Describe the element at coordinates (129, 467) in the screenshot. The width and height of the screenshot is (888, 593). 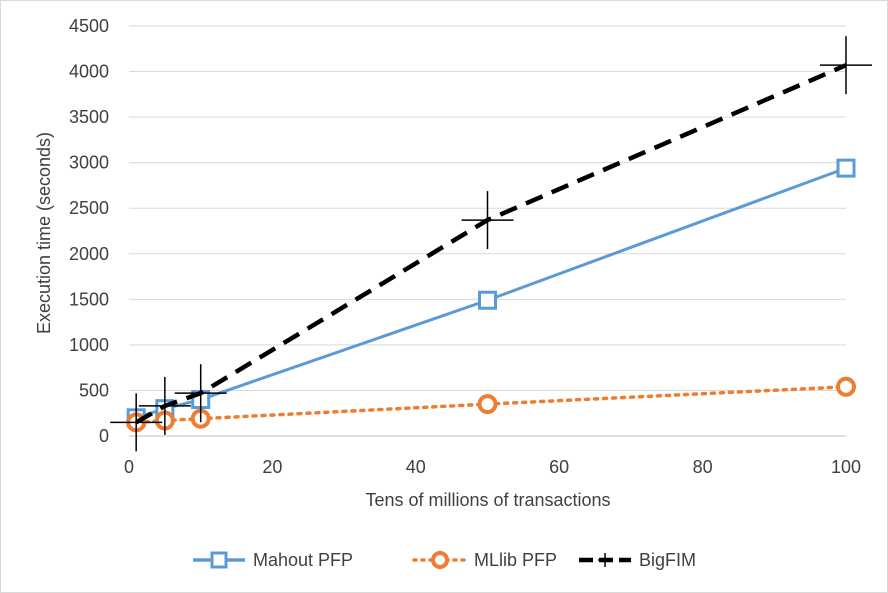
I see `x-tick-label: 0` at that location.